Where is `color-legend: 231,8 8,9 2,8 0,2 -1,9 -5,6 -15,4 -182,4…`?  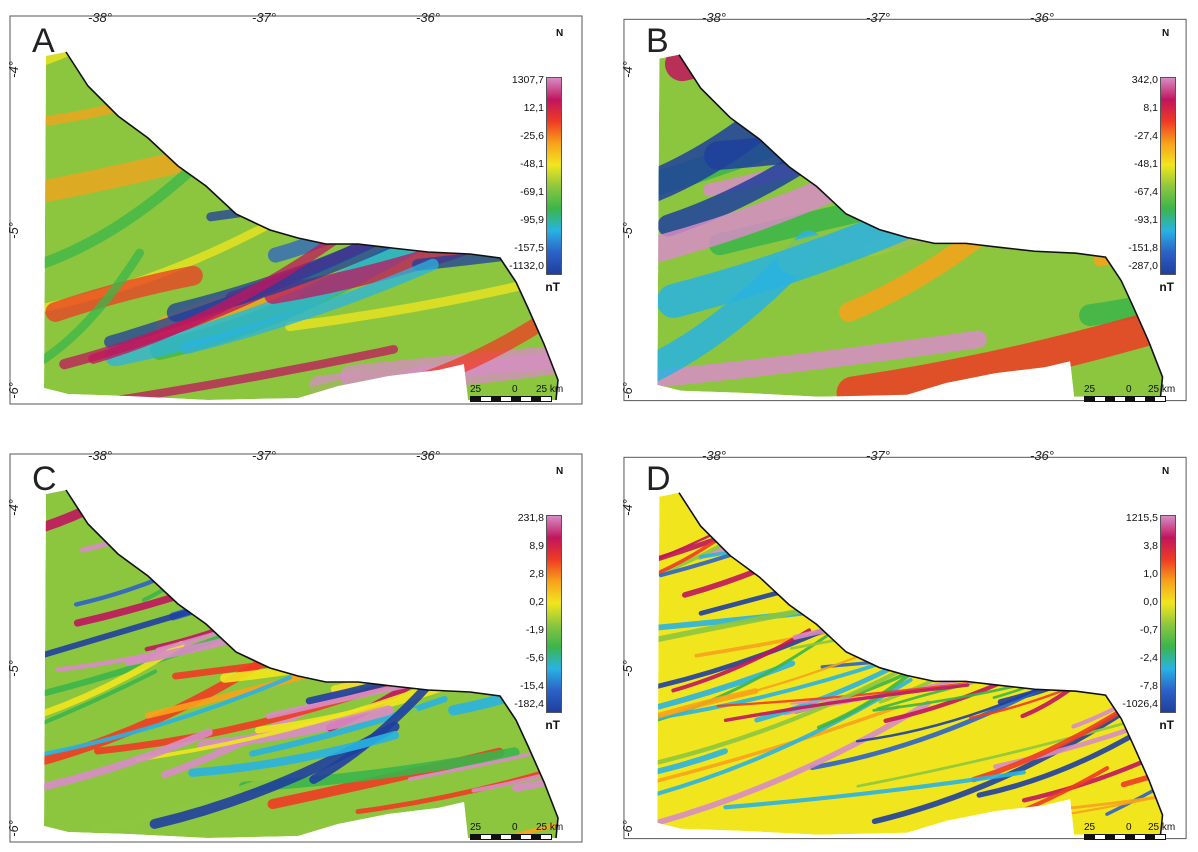
color-legend: 231,8 8,9 2,8 0,2 -1,9 -5,6 -15,4 -182,4… is located at coordinates (541, 627).